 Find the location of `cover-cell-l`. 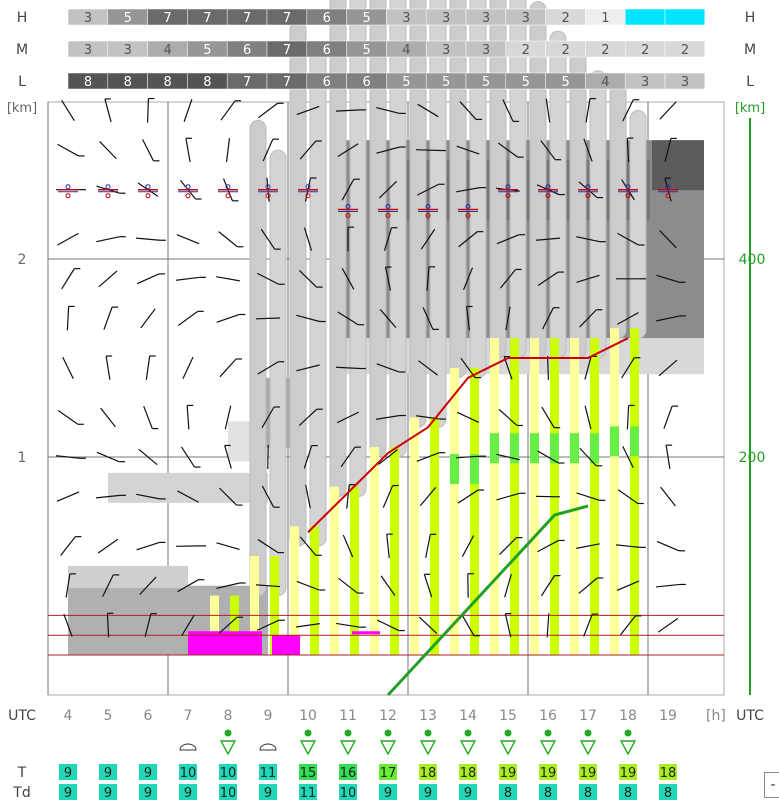

cover-cell-l is located at coordinates (685, 81).